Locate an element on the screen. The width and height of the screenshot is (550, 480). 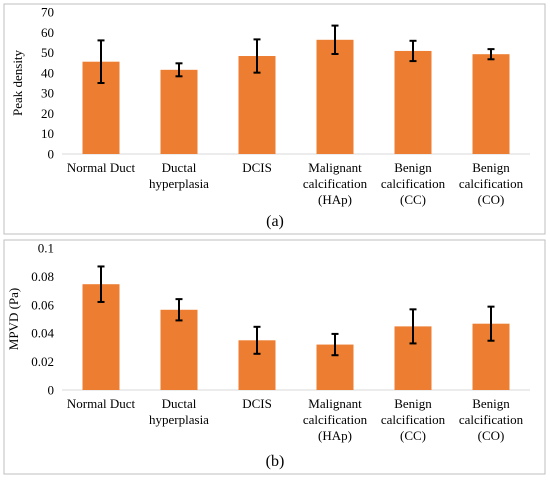
y-tick-label: 50 is located at coordinates (47, 52).